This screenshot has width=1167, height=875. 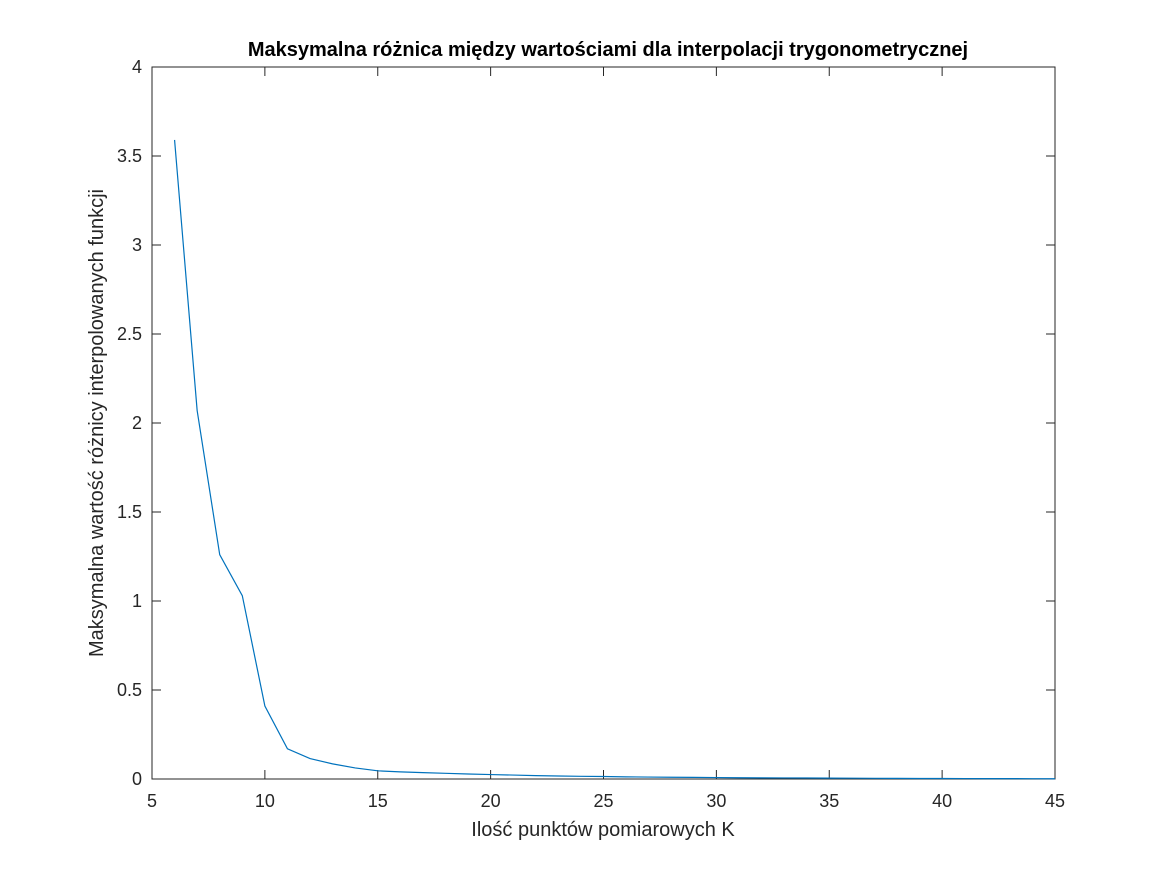 What do you see at coordinates (137, 423) in the screenshot?
I see `y-tick-label: 2` at bounding box center [137, 423].